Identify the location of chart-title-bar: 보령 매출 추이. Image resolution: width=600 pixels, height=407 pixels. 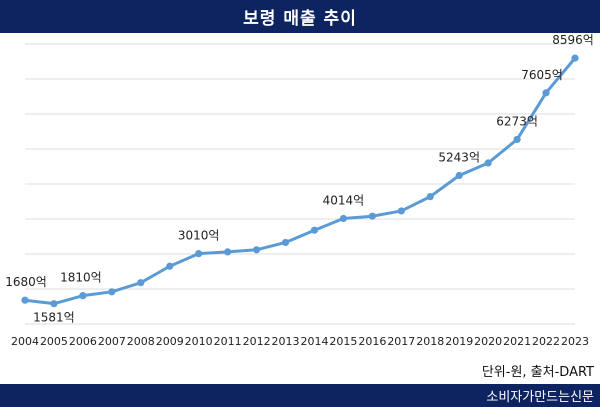
(300, 16).